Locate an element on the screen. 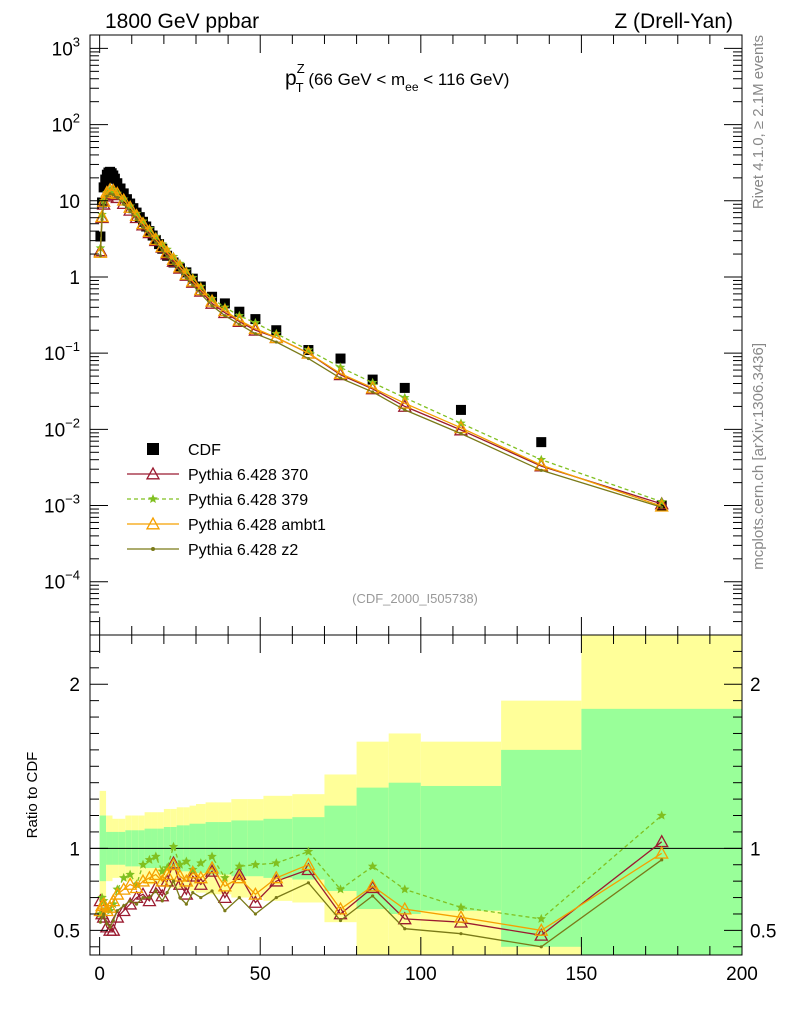  ratio-x-tick-label: 100 is located at coordinates (421, 974).